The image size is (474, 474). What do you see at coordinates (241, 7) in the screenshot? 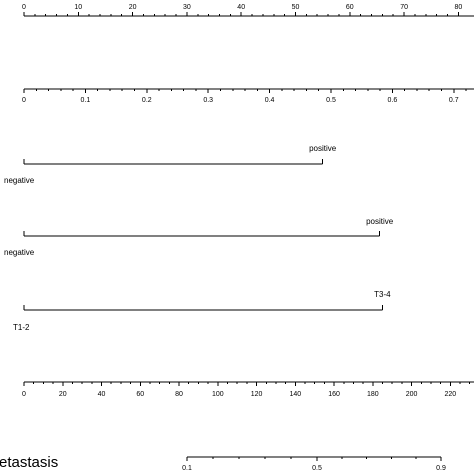
I see `points-tick-label: 40` at bounding box center [241, 7].